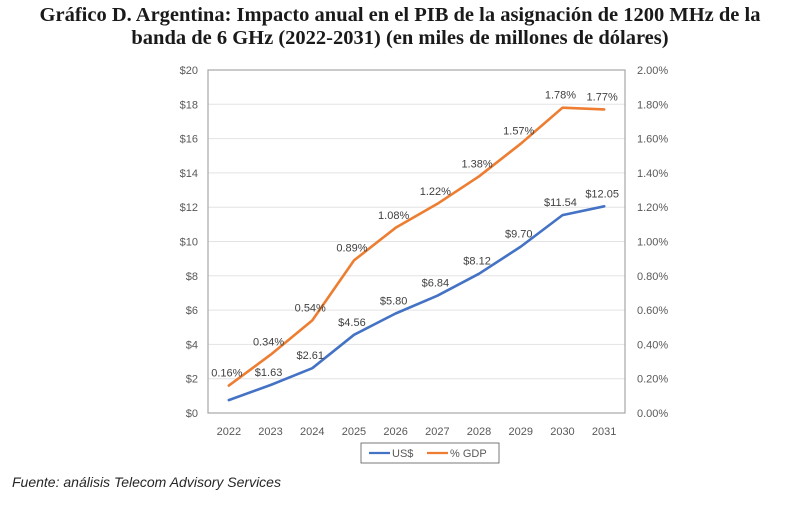 This screenshot has width=800, height=508. Describe the element at coordinates (652, 277) in the screenshot. I see `y-right-tick-label: 0.80%` at that location.